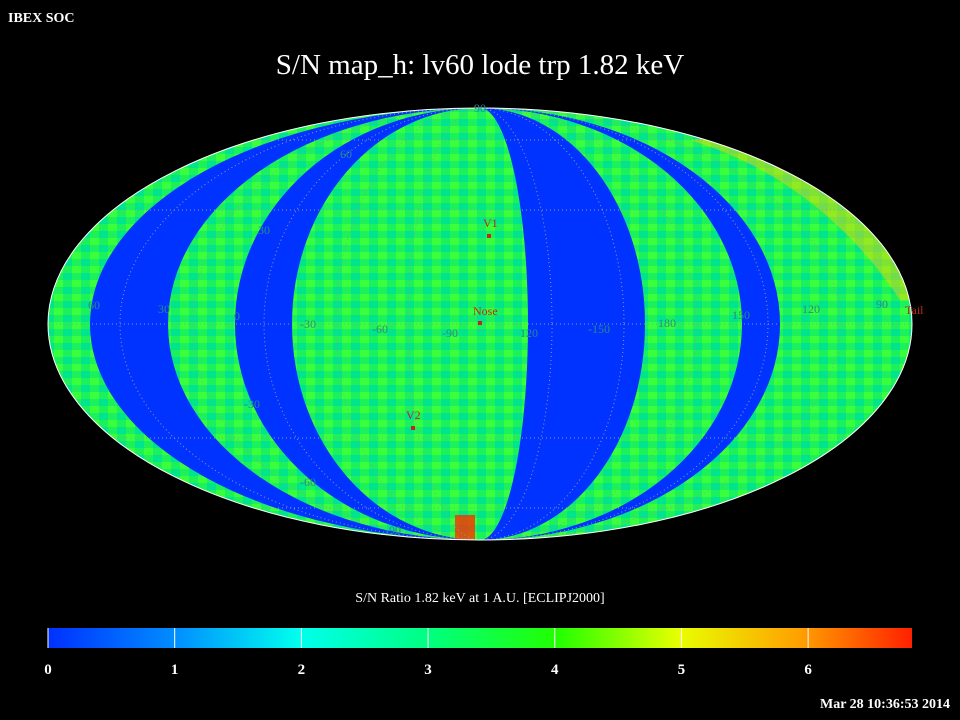 The width and height of the screenshot is (960, 720). Describe the element at coordinates (480, 108) in the screenshot. I see `latitude-label: 90` at that location.